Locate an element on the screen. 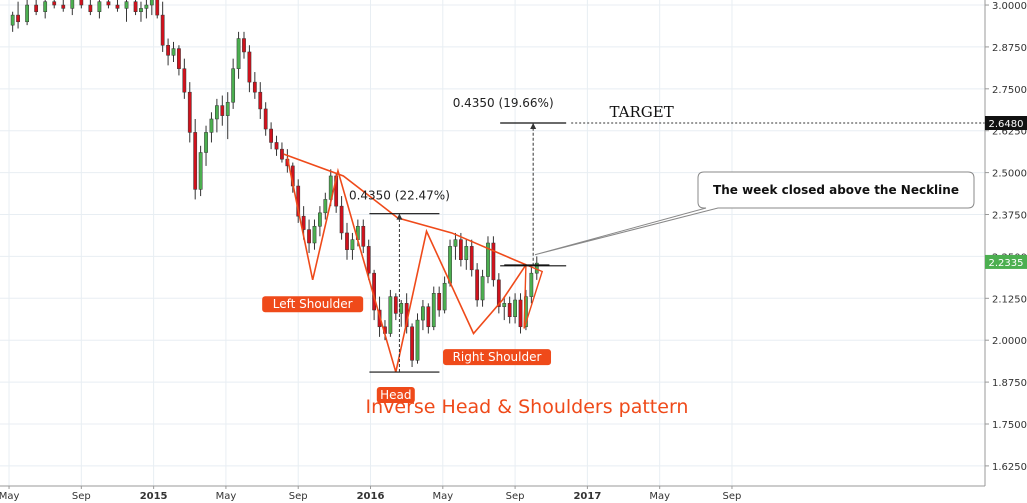 Image resolution: width=1027 pixels, height=503 pixels. pattern-tag-text: Head is located at coordinates (395, 395).